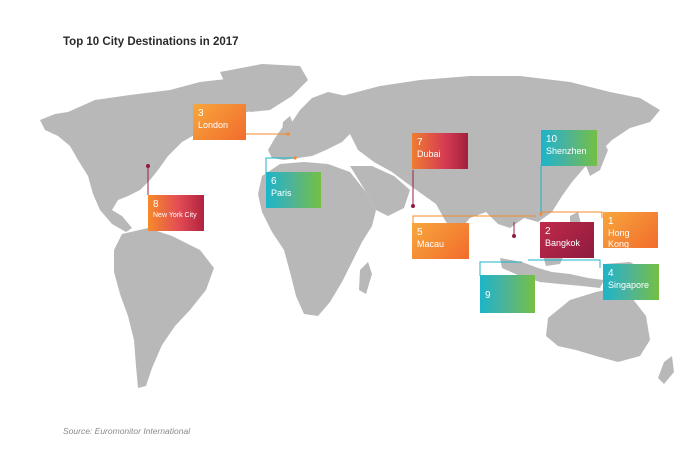 This screenshot has height=465, width=700. What do you see at coordinates (564, 263) in the screenshot?
I see `connector-singapore` at bounding box center [564, 263].